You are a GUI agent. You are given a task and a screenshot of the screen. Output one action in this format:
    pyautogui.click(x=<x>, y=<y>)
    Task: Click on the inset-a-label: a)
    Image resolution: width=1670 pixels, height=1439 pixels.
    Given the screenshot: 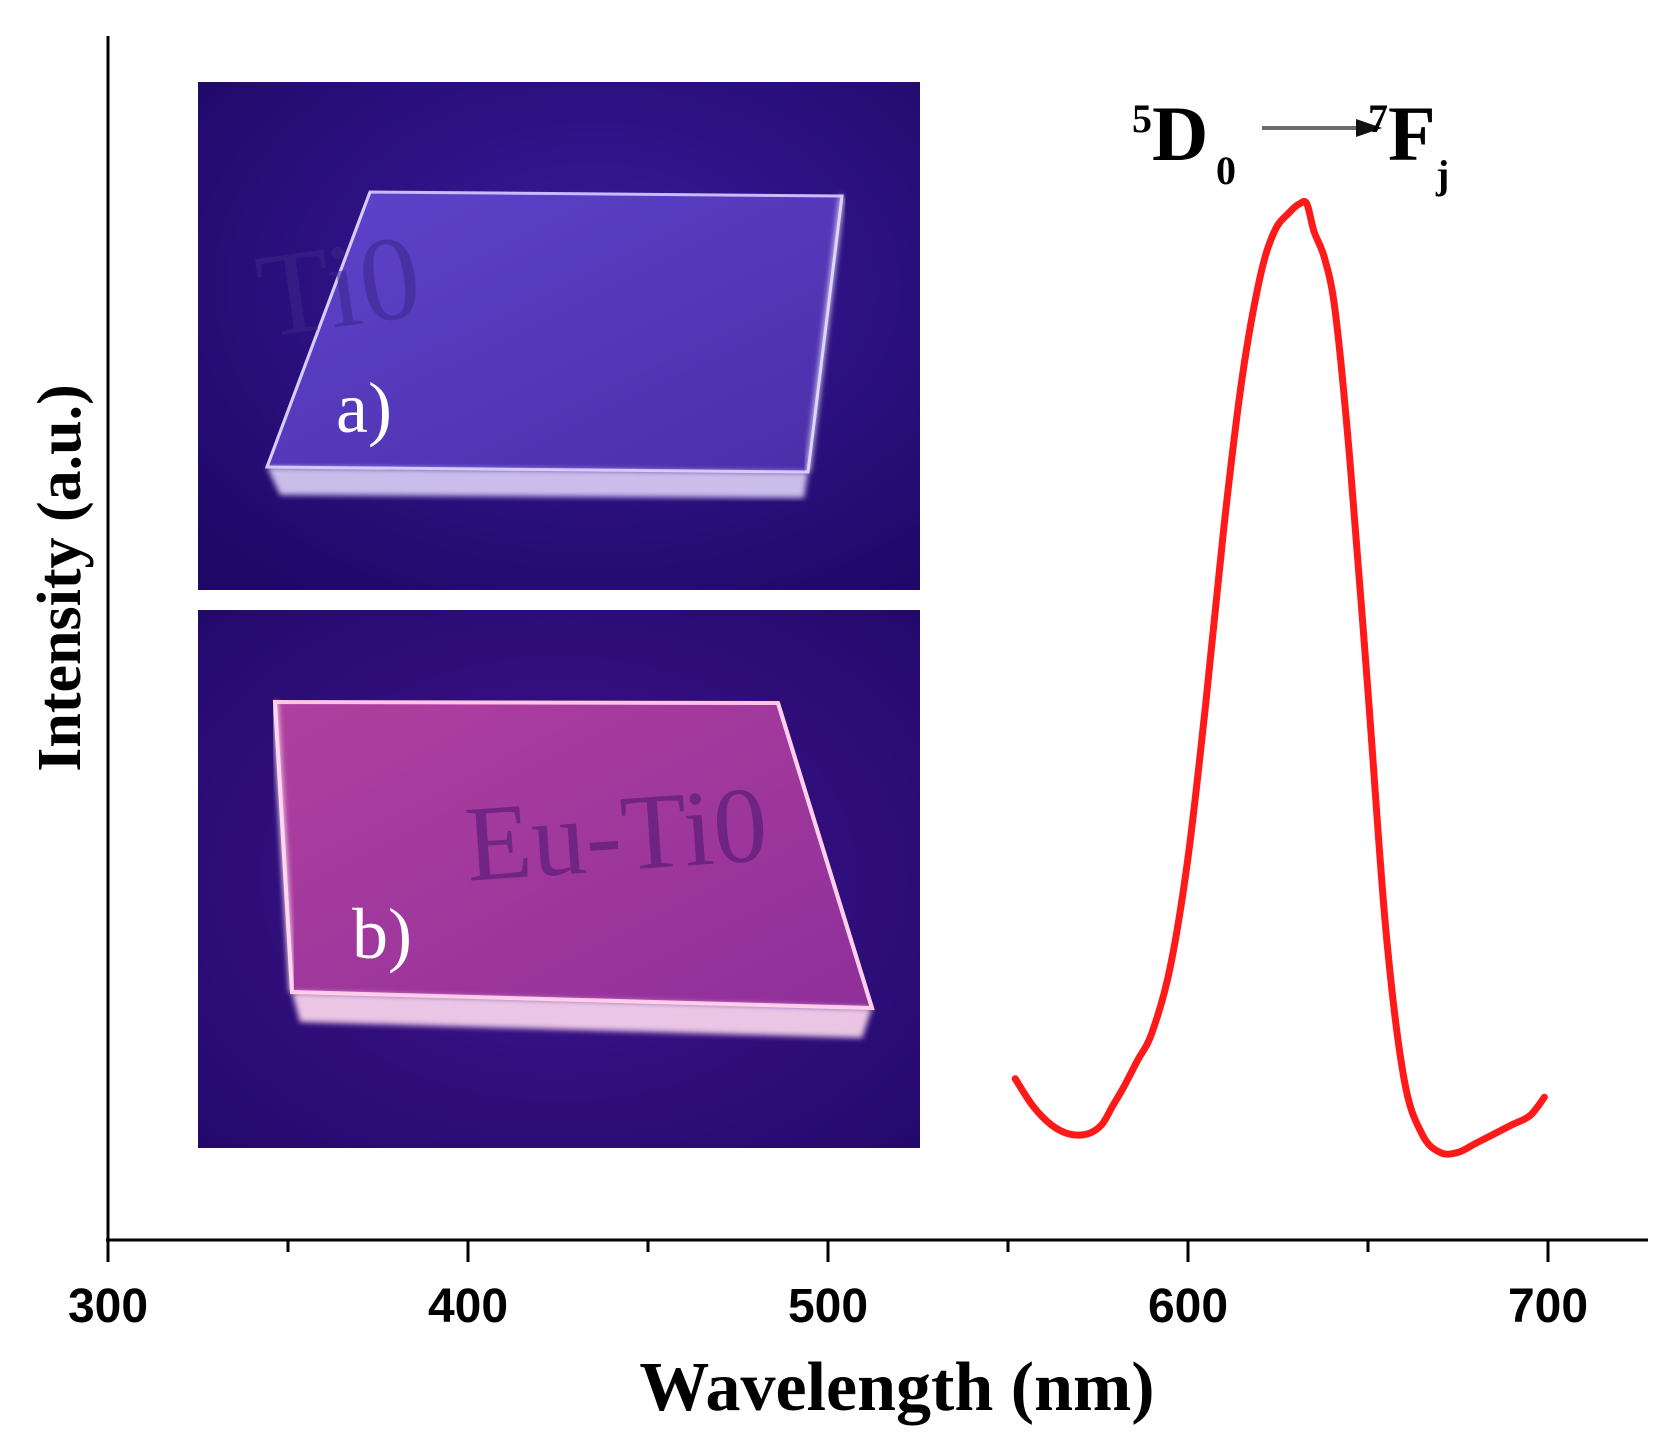 What is the action you would take?
    pyautogui.click(x=364, y=408)
    